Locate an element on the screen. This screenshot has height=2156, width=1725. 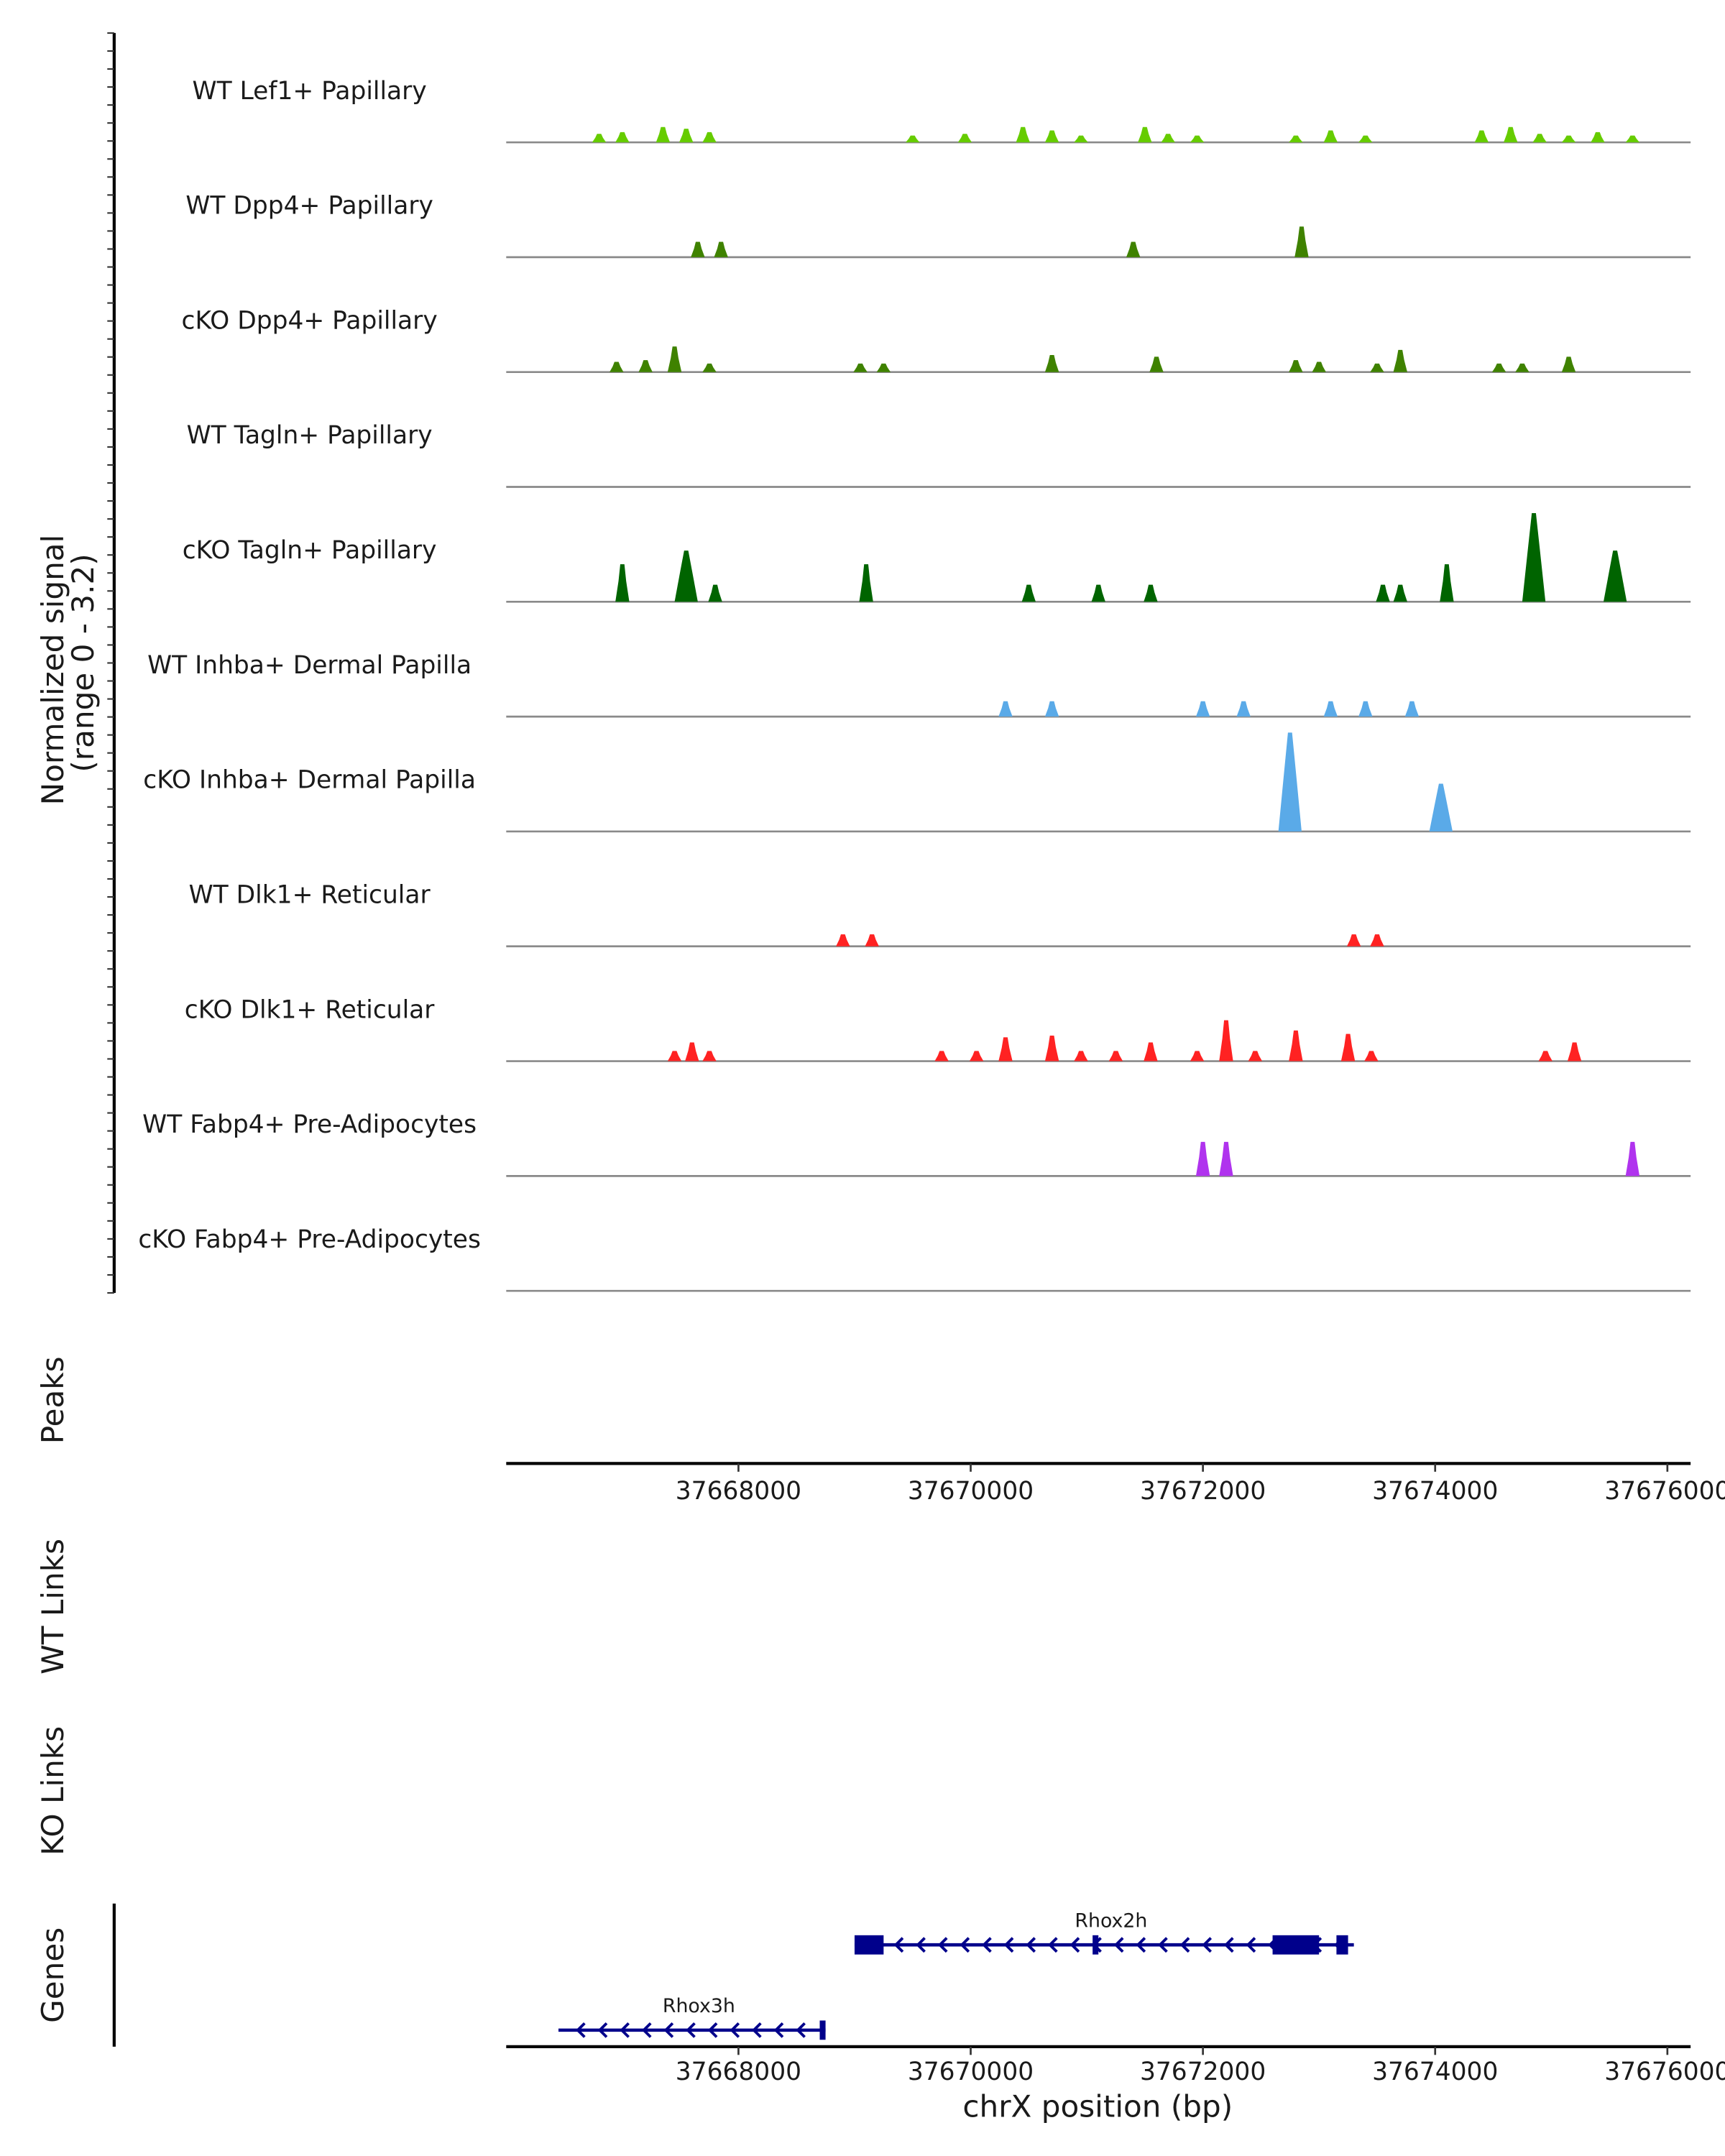
peaks-panel-label: Peaks is located at coordinates (52, 1400).